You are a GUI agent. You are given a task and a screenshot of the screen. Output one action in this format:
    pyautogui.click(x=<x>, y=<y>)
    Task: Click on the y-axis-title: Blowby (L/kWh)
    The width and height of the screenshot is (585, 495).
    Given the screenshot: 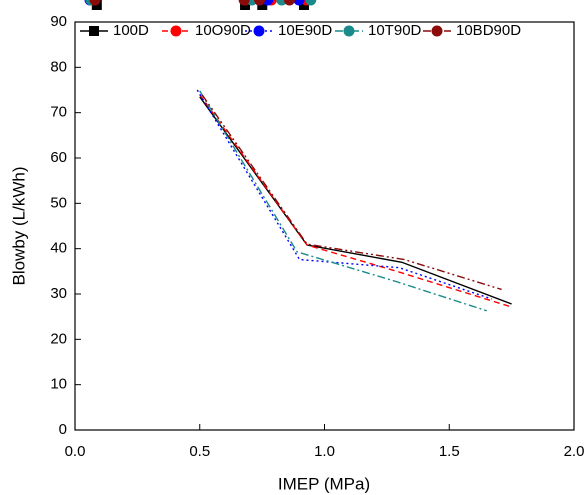 What is the action you would take?
    pyautogui.click(x=18, y=225)
    